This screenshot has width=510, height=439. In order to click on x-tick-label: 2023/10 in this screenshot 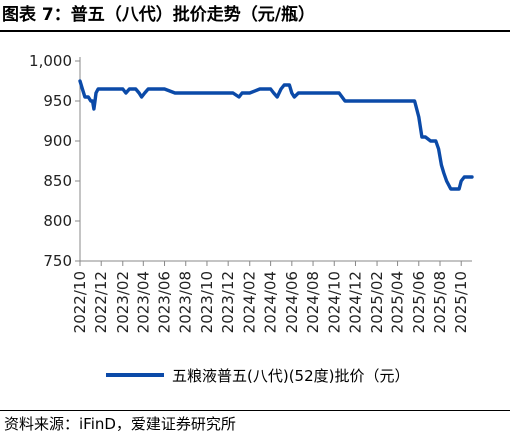, I will do `click(207, 302)`.